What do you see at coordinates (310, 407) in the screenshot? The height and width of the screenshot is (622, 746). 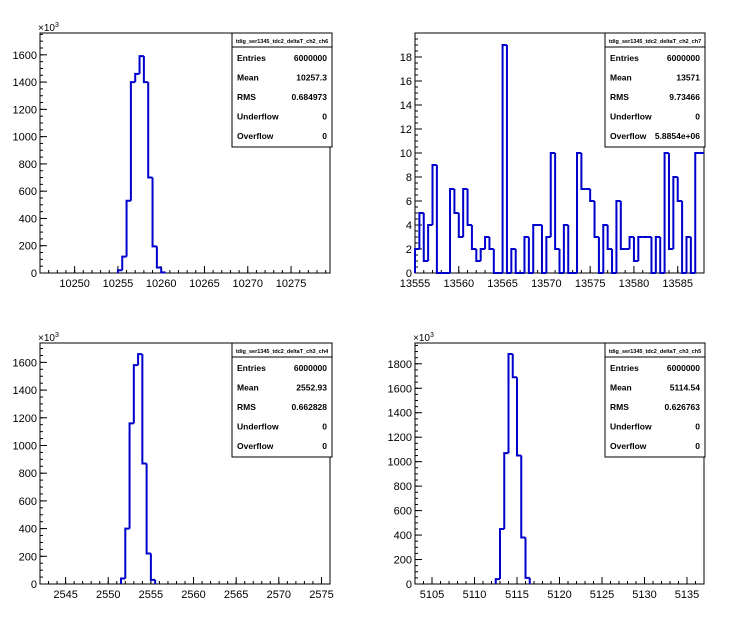 I see `stat-value-rms: 0.662828` at bounding box center [310, 407].